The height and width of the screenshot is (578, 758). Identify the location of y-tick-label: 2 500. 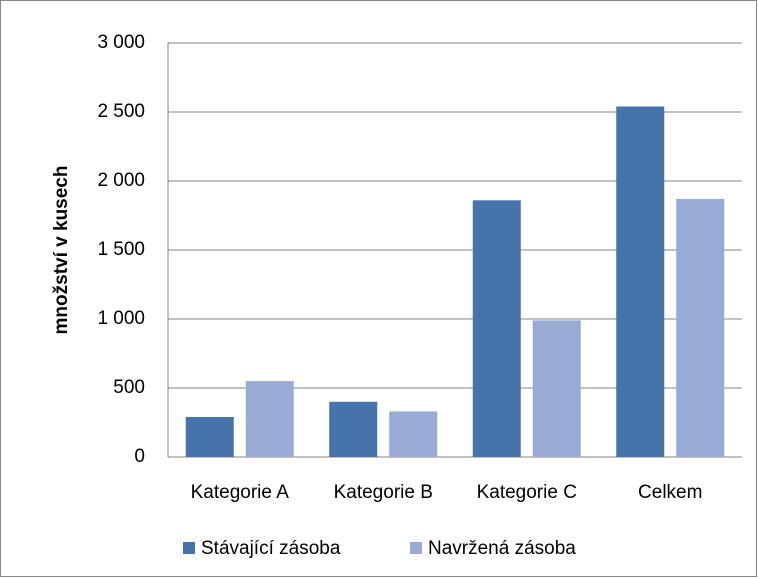
(121, 111).